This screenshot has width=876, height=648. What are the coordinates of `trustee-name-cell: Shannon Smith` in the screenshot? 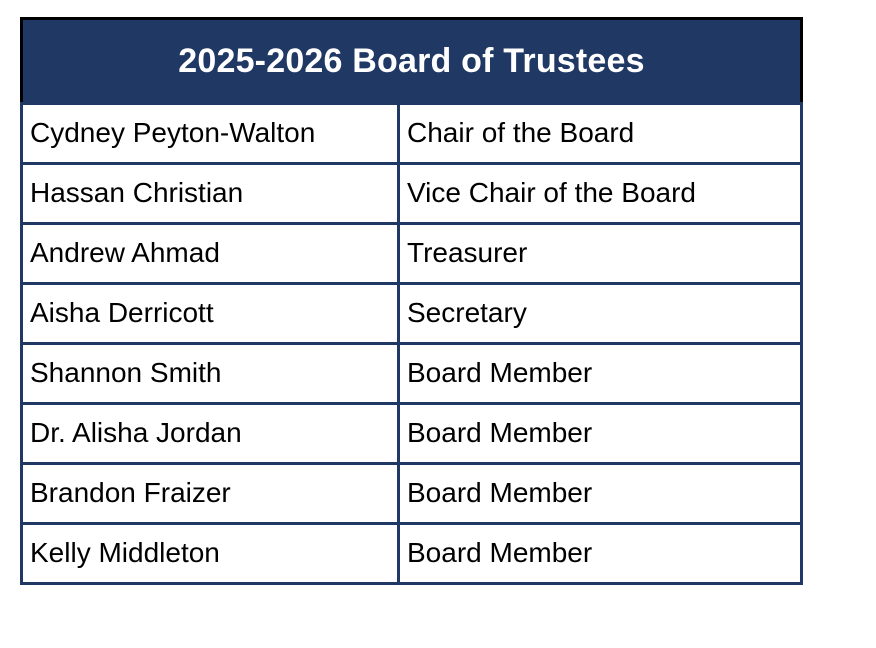 It's located at (210, 373).